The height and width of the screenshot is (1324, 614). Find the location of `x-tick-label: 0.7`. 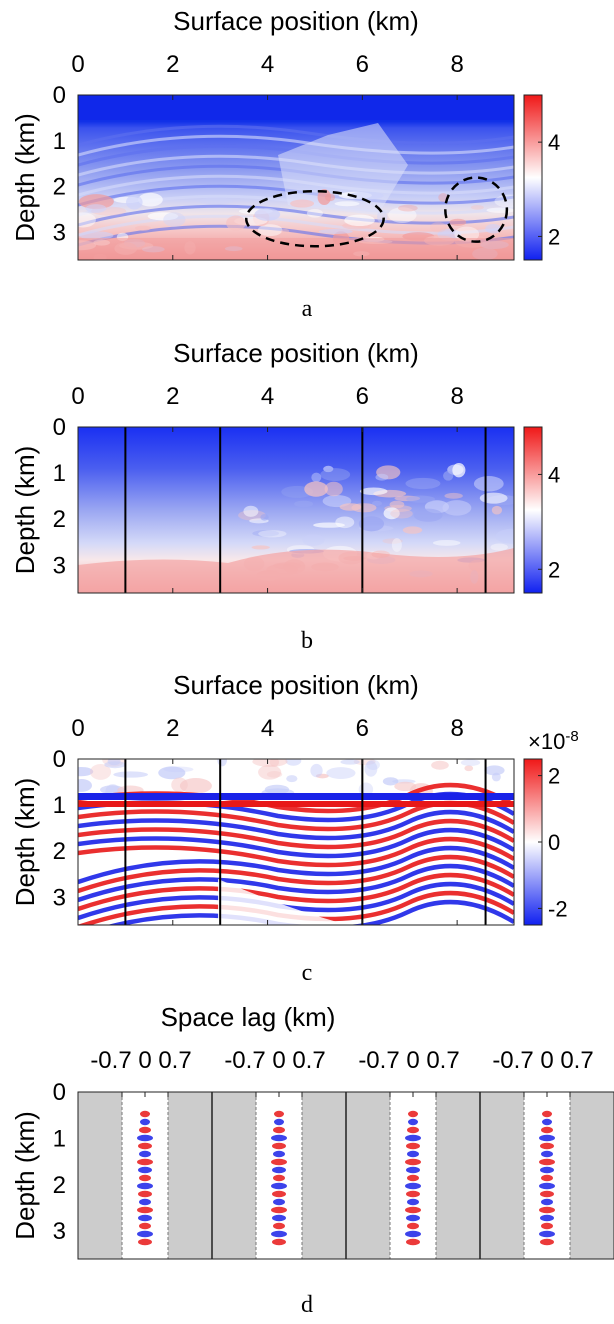

x-tick-label: 0.7 is located at coordinates (442, 1060).